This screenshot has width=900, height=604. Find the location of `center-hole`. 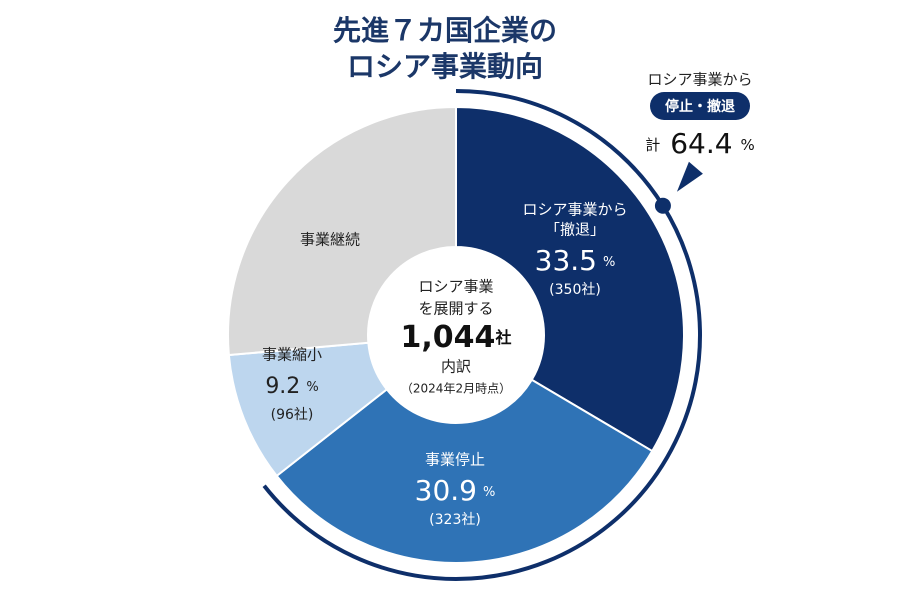

center-hole is located at coordinates (456, 335).